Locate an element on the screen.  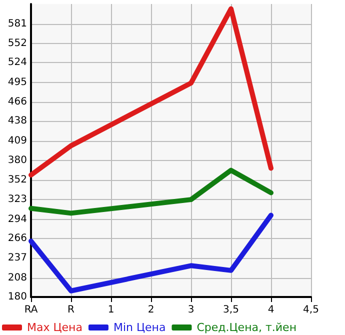
x-tick-label: RA is located at coordinates (31, 310).